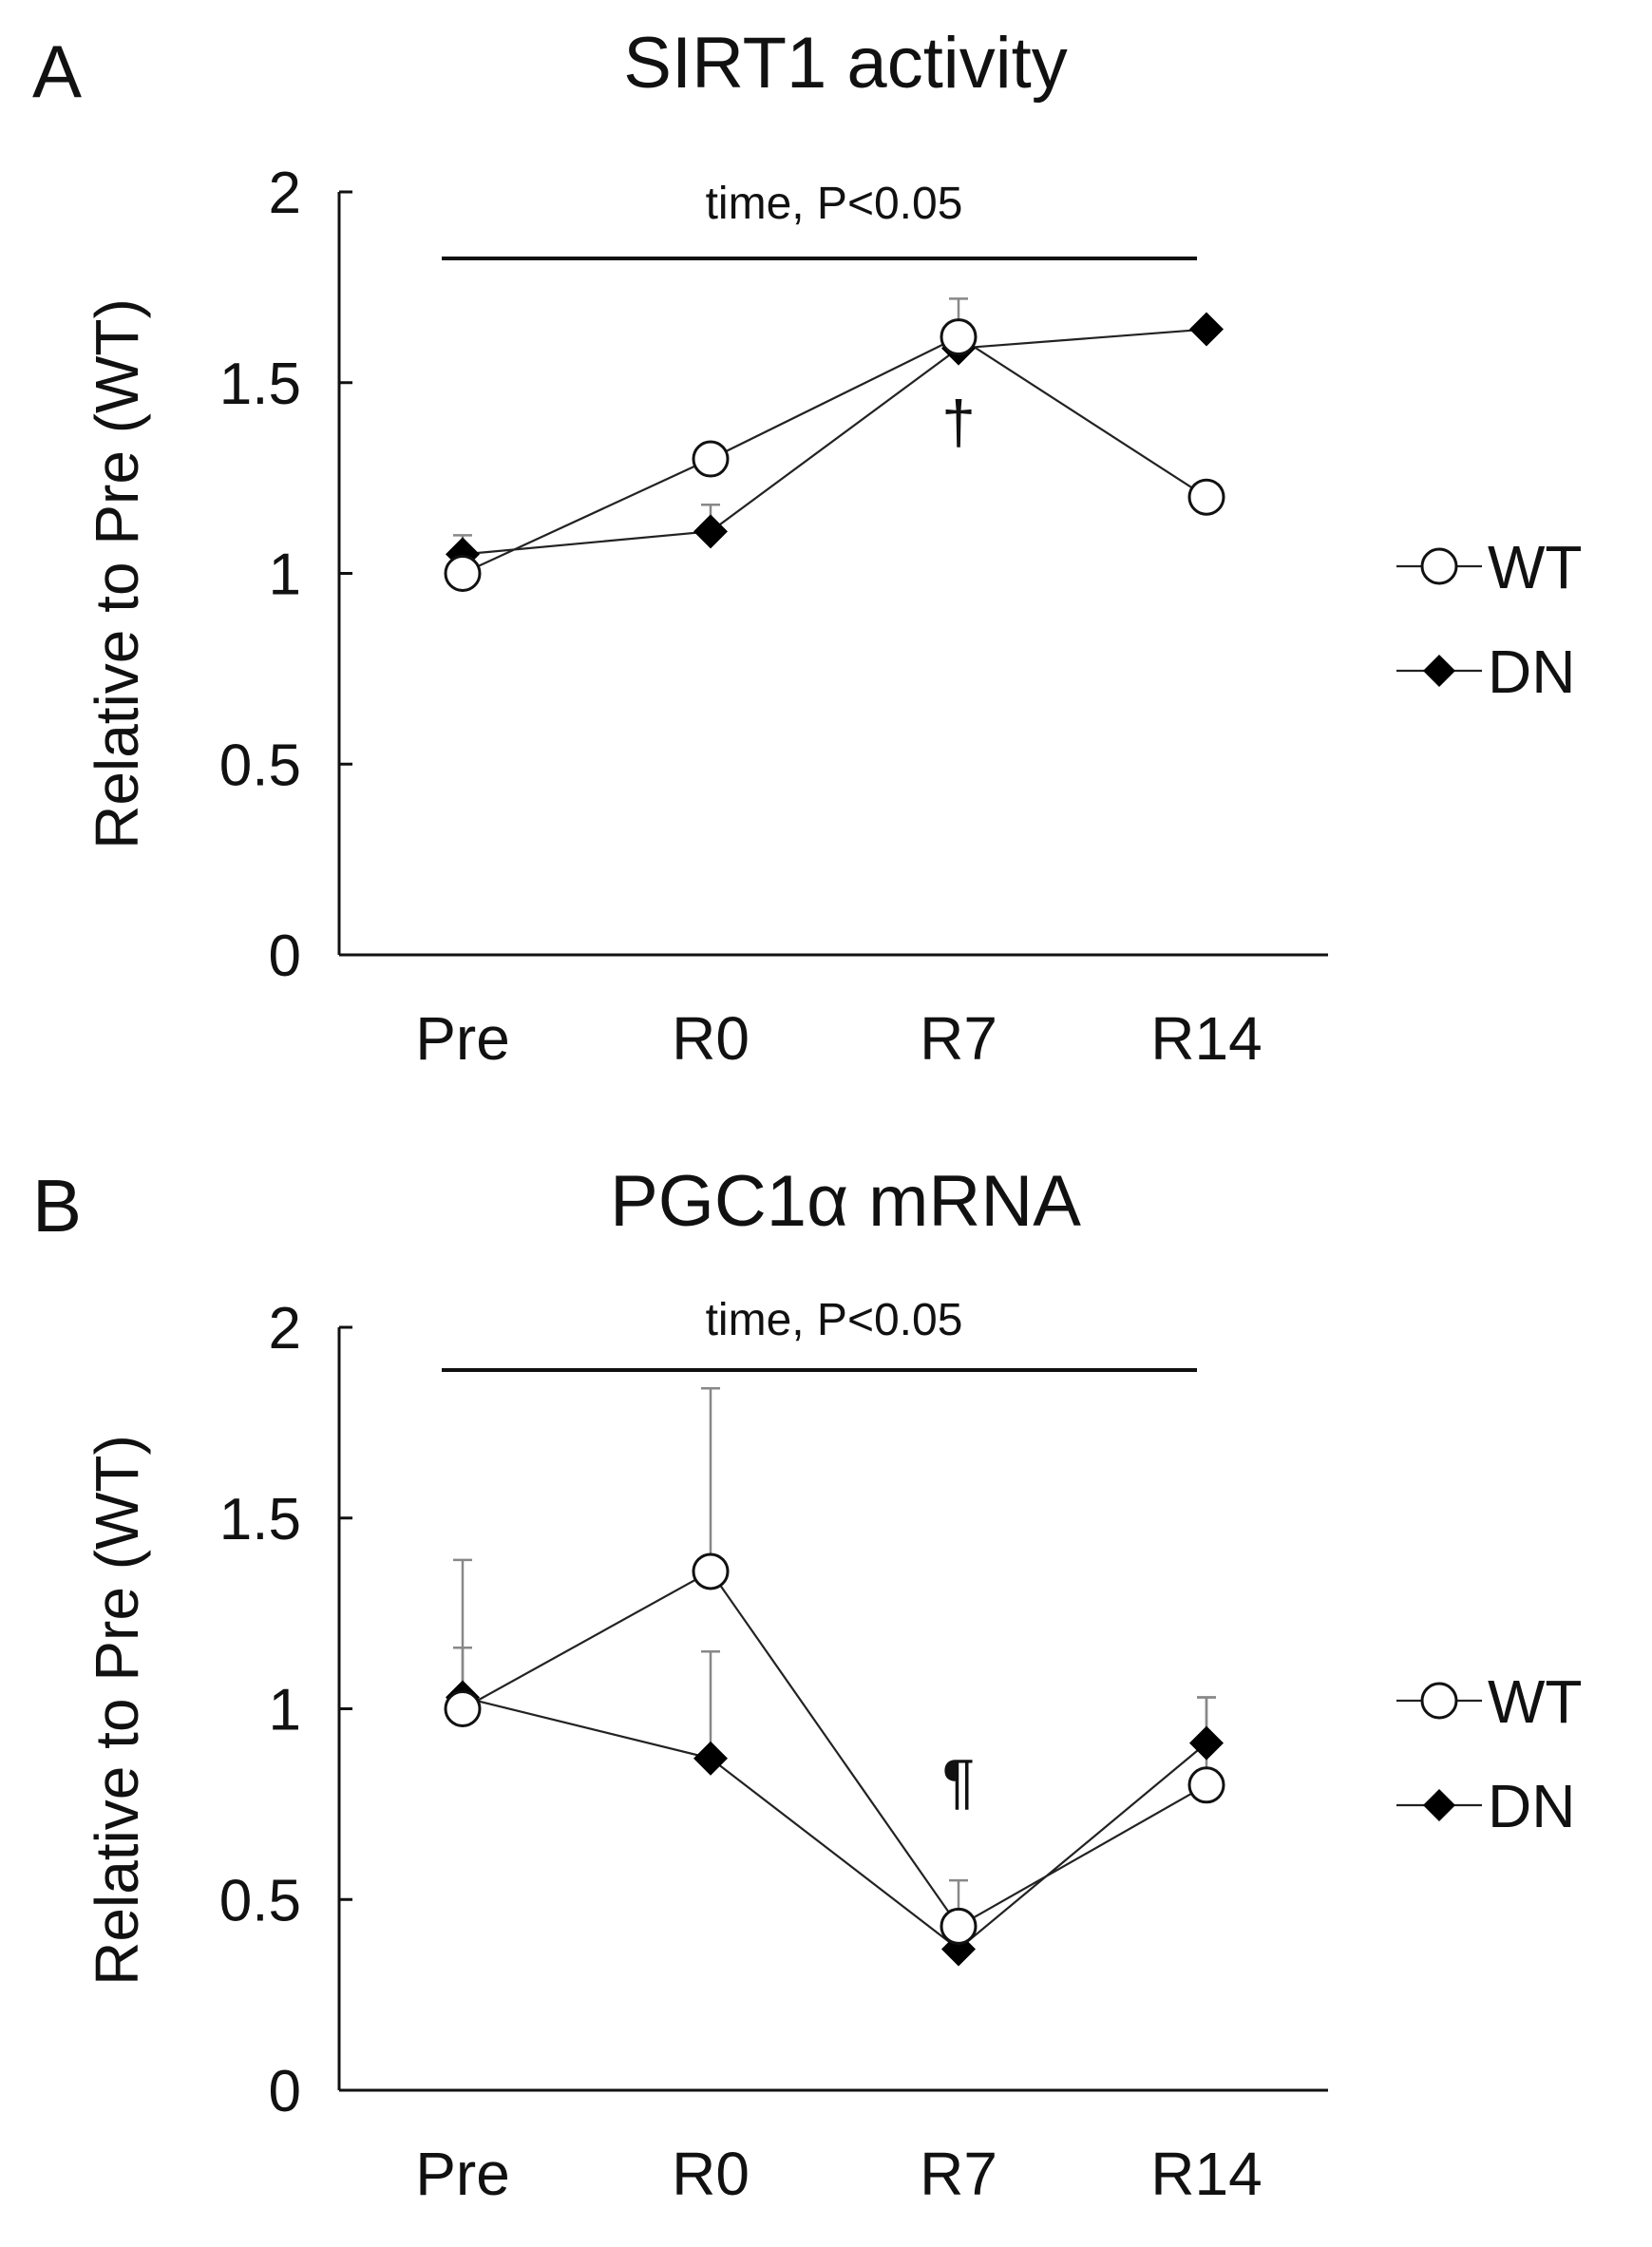 The height and width of the screenshot is (2247, 1652). I want to click on significance-symbol: †, so click(958, 423).